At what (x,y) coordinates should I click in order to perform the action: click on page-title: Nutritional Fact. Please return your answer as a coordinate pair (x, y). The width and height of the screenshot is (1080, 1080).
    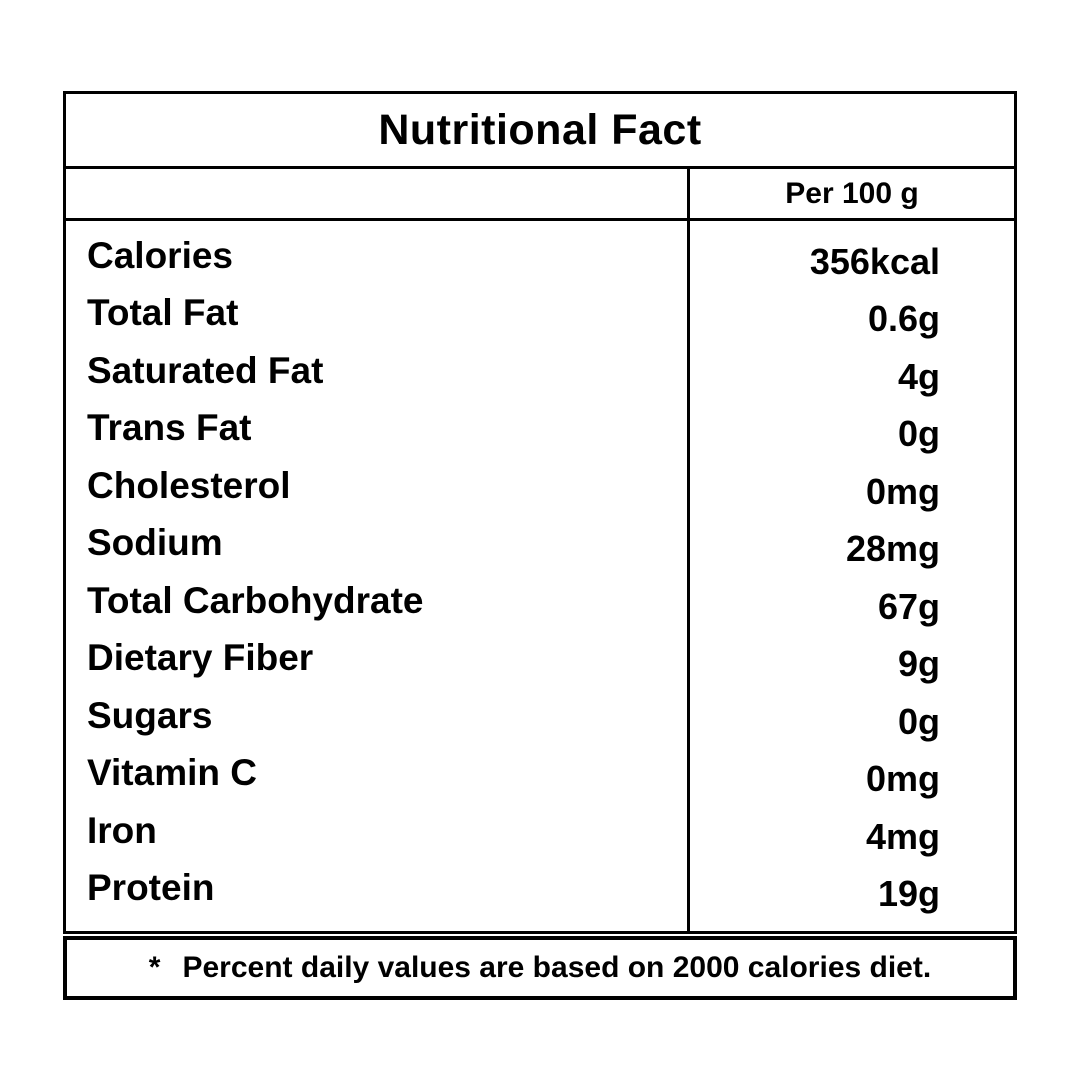
    Looking at the image, I should click on (540, 129).